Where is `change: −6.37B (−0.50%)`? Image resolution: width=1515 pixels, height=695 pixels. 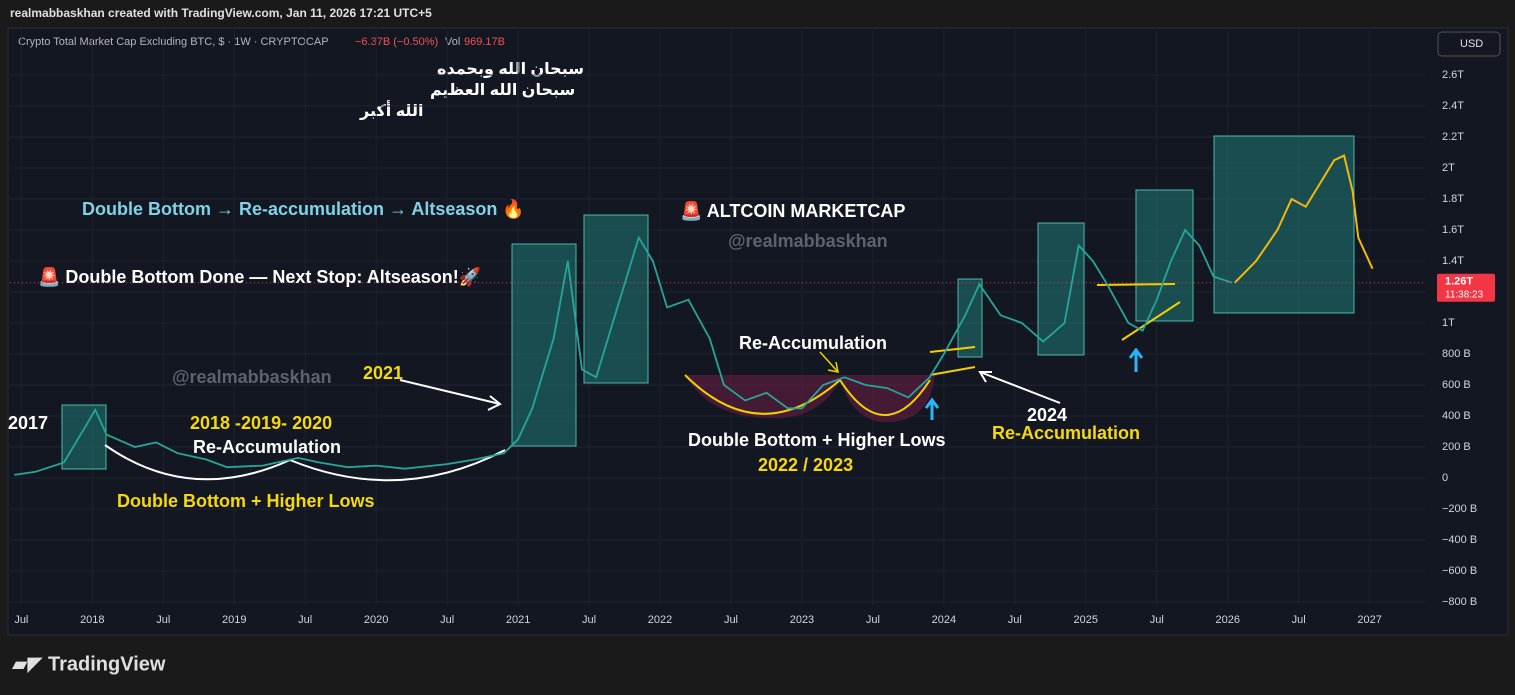 change: −6.37B (−0.50%) is located at coordinates (396, 42).